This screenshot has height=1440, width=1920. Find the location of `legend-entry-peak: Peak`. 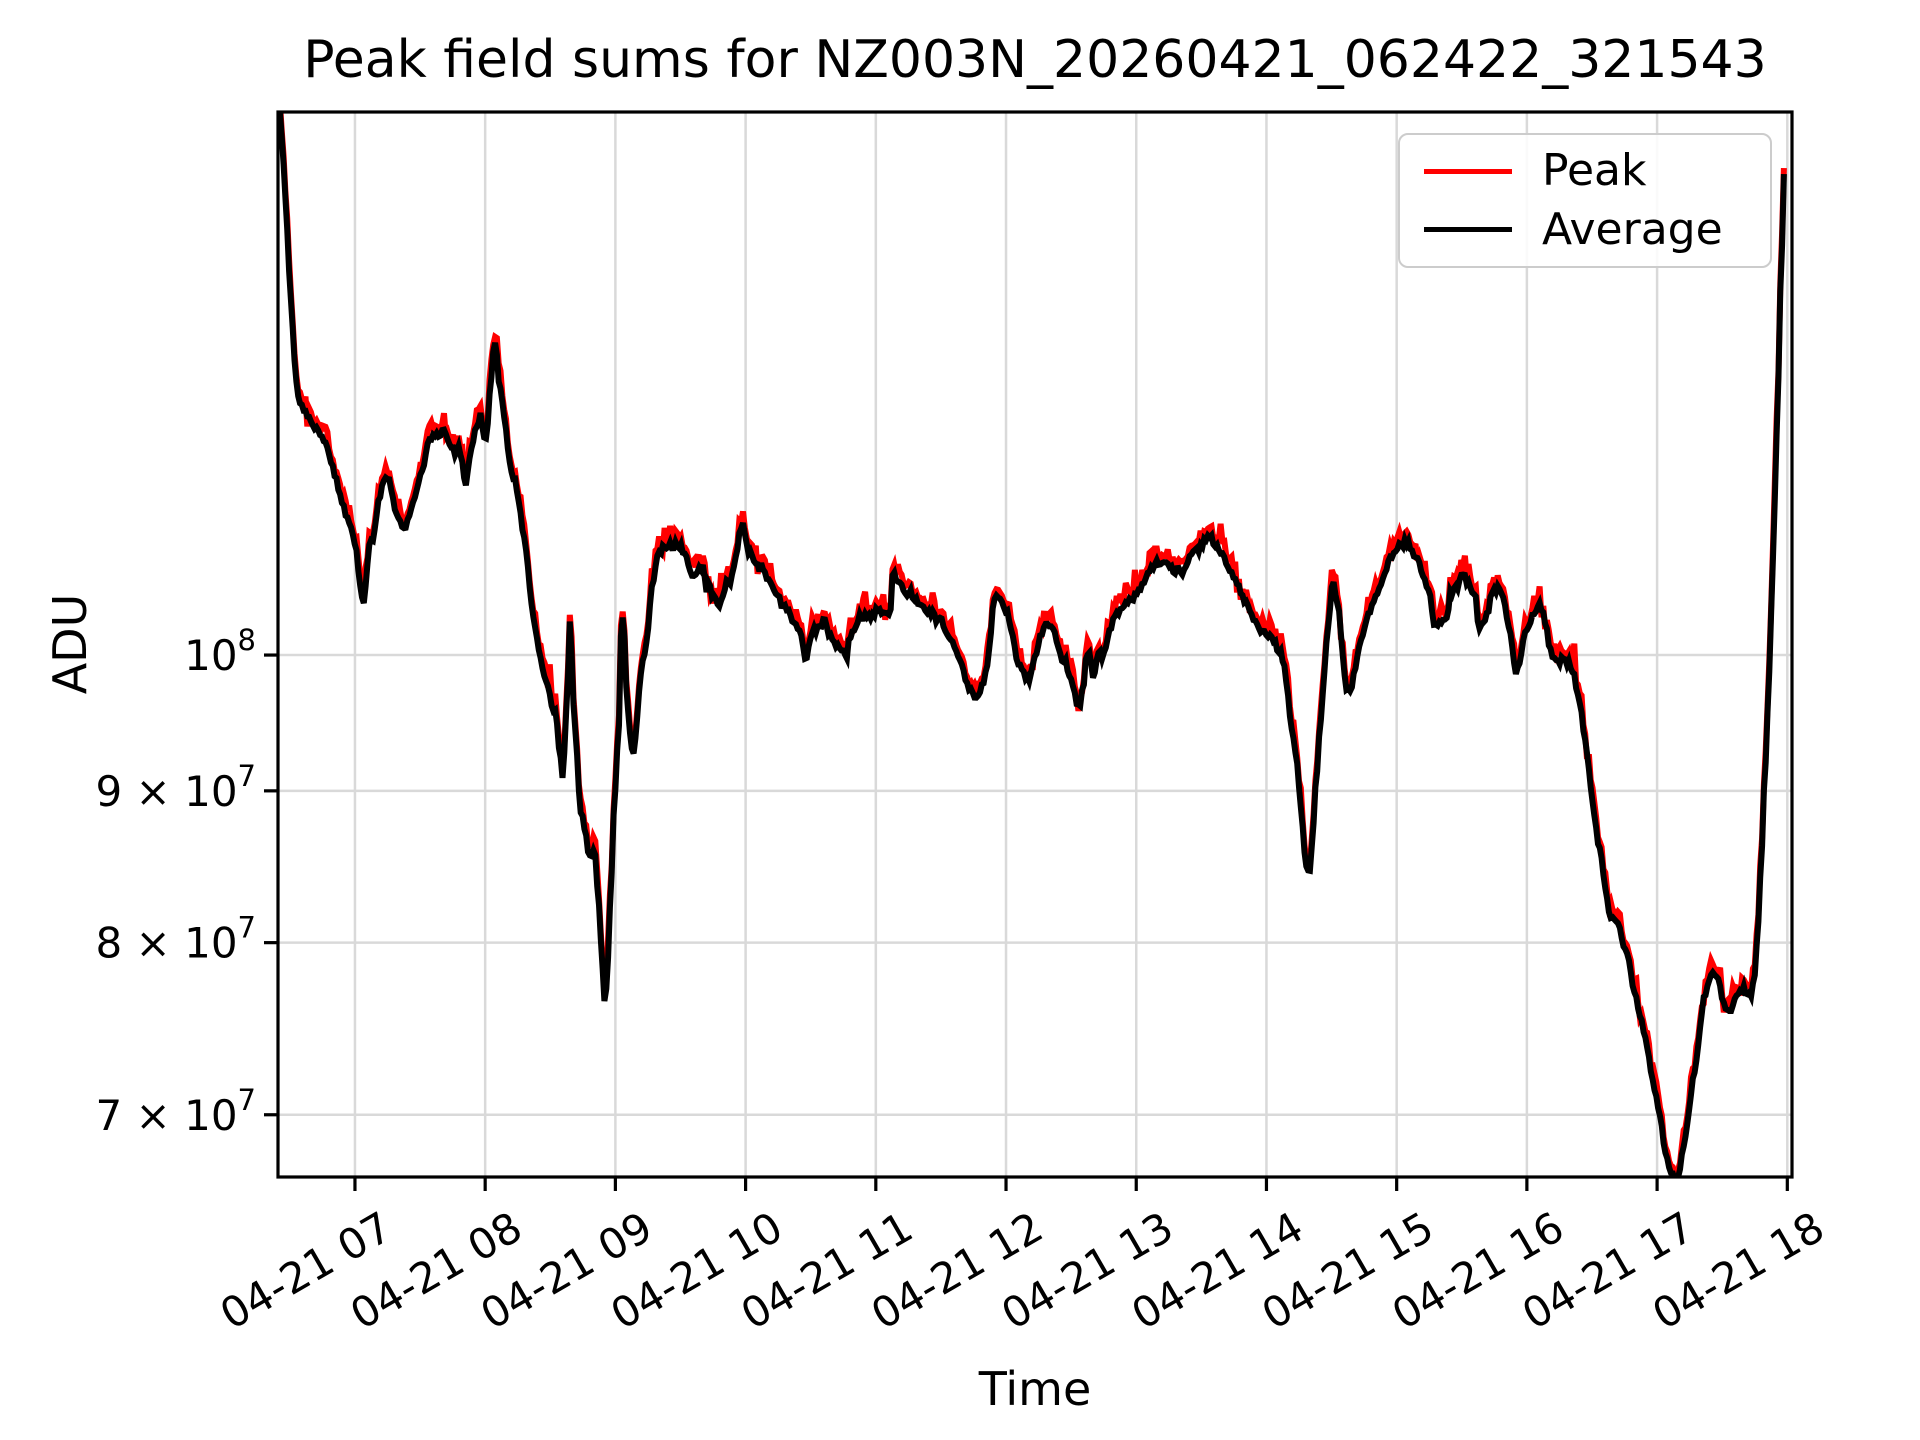

legend-entry-peak: Peak is located at coordinates (1585, 171).